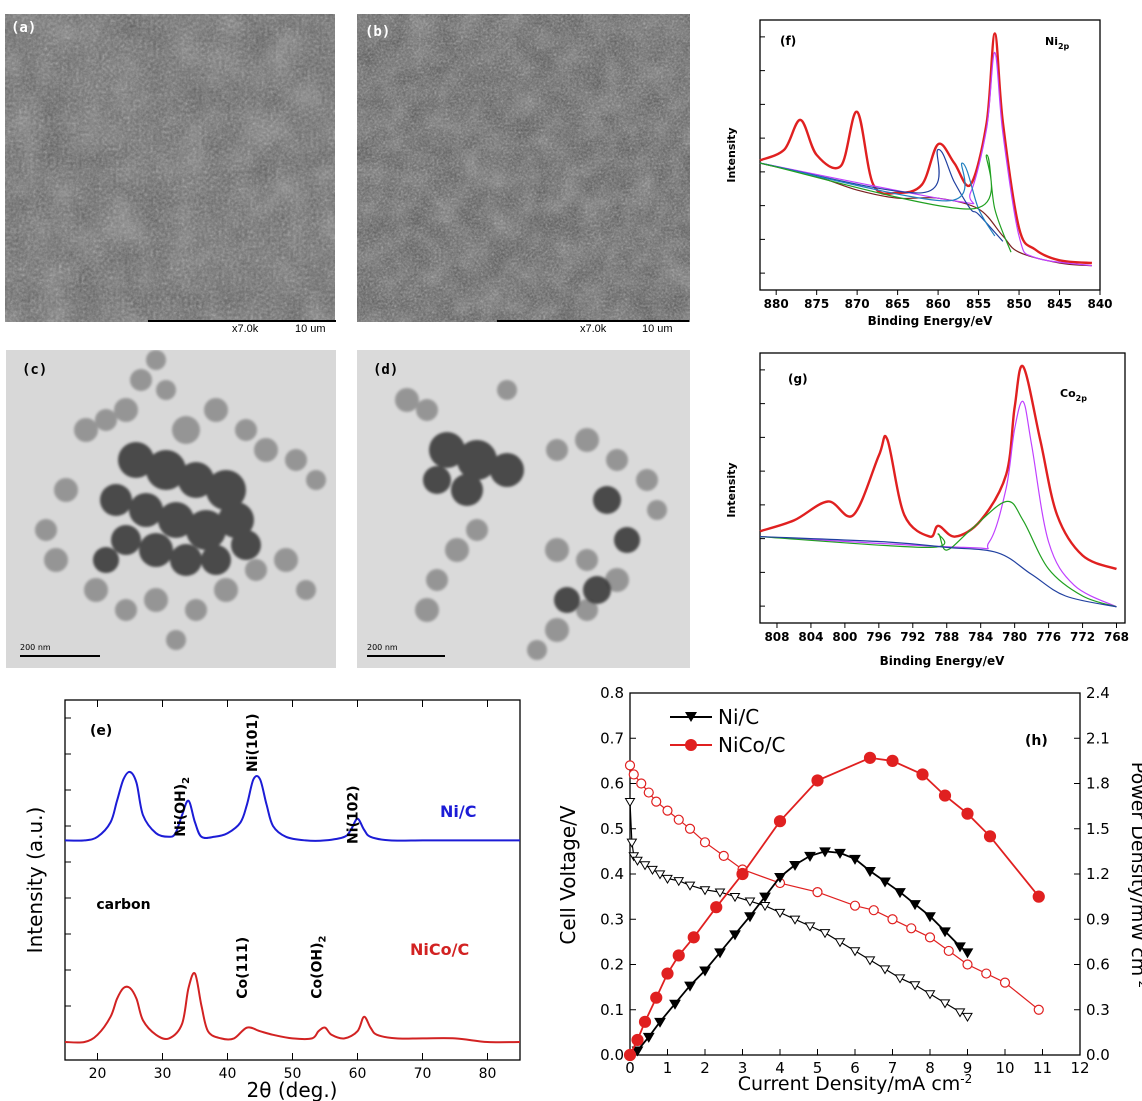 Image resolution: width=1142 pixels, height=1101 pixels. Describe the element at coordinates (1098, 784) in the screenshot. I see `y2-tick-label-h-6: 1.8` at that location.